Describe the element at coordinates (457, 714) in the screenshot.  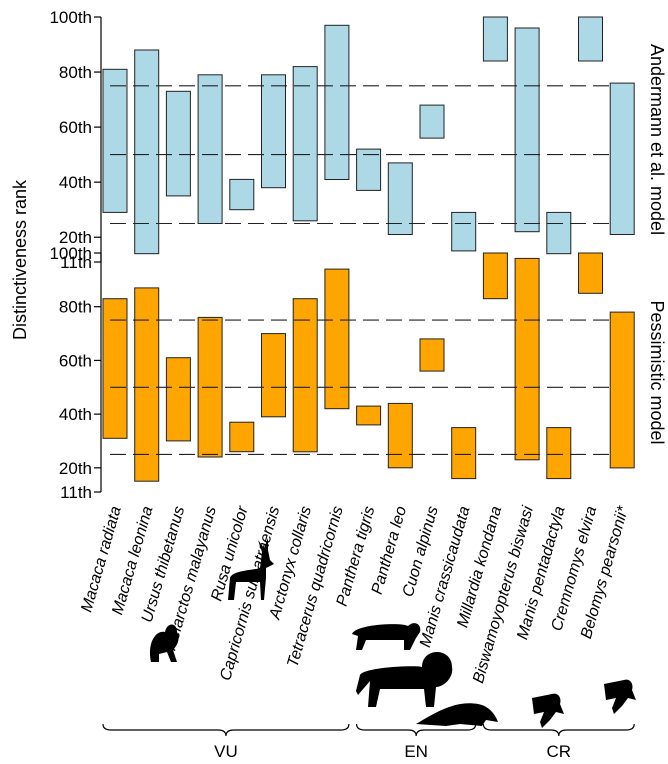
I see `pangolin-silhouette-icon` at that location.